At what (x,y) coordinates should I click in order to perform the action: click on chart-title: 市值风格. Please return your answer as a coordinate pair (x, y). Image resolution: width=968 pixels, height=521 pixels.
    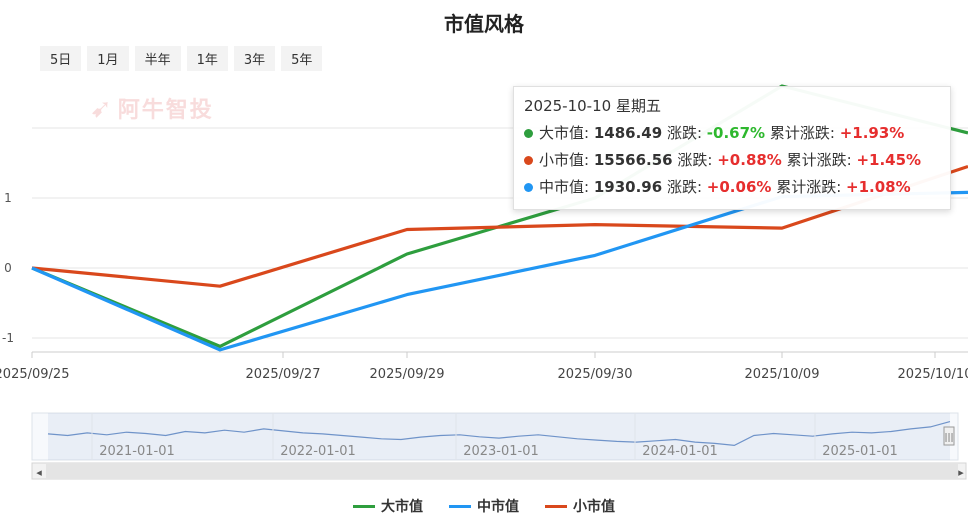
    Looking at the image, I should click on (484, 24).